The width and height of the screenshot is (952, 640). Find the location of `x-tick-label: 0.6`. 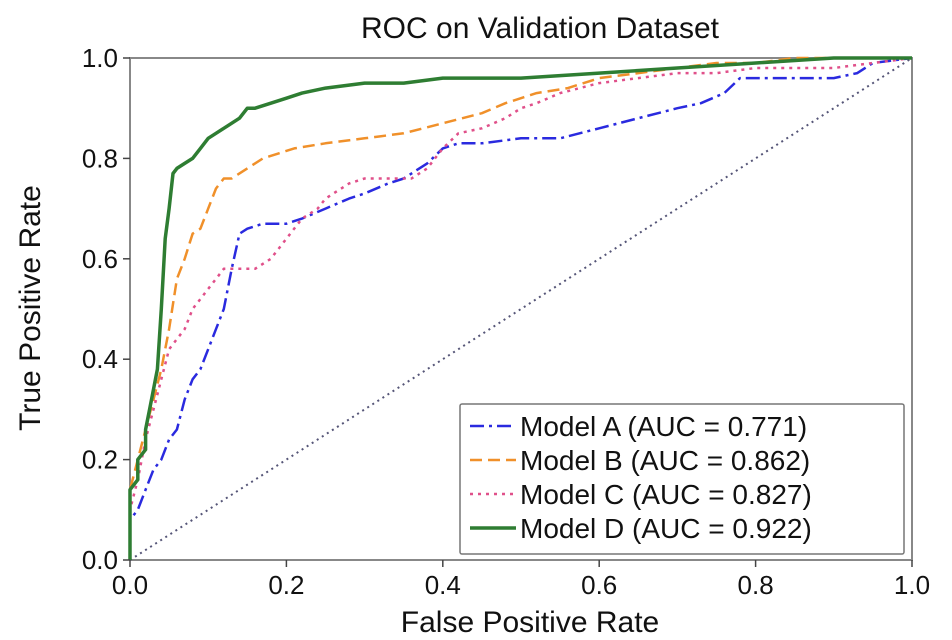

x-tick-label: 0.6 is located at coordinates (599, 585).